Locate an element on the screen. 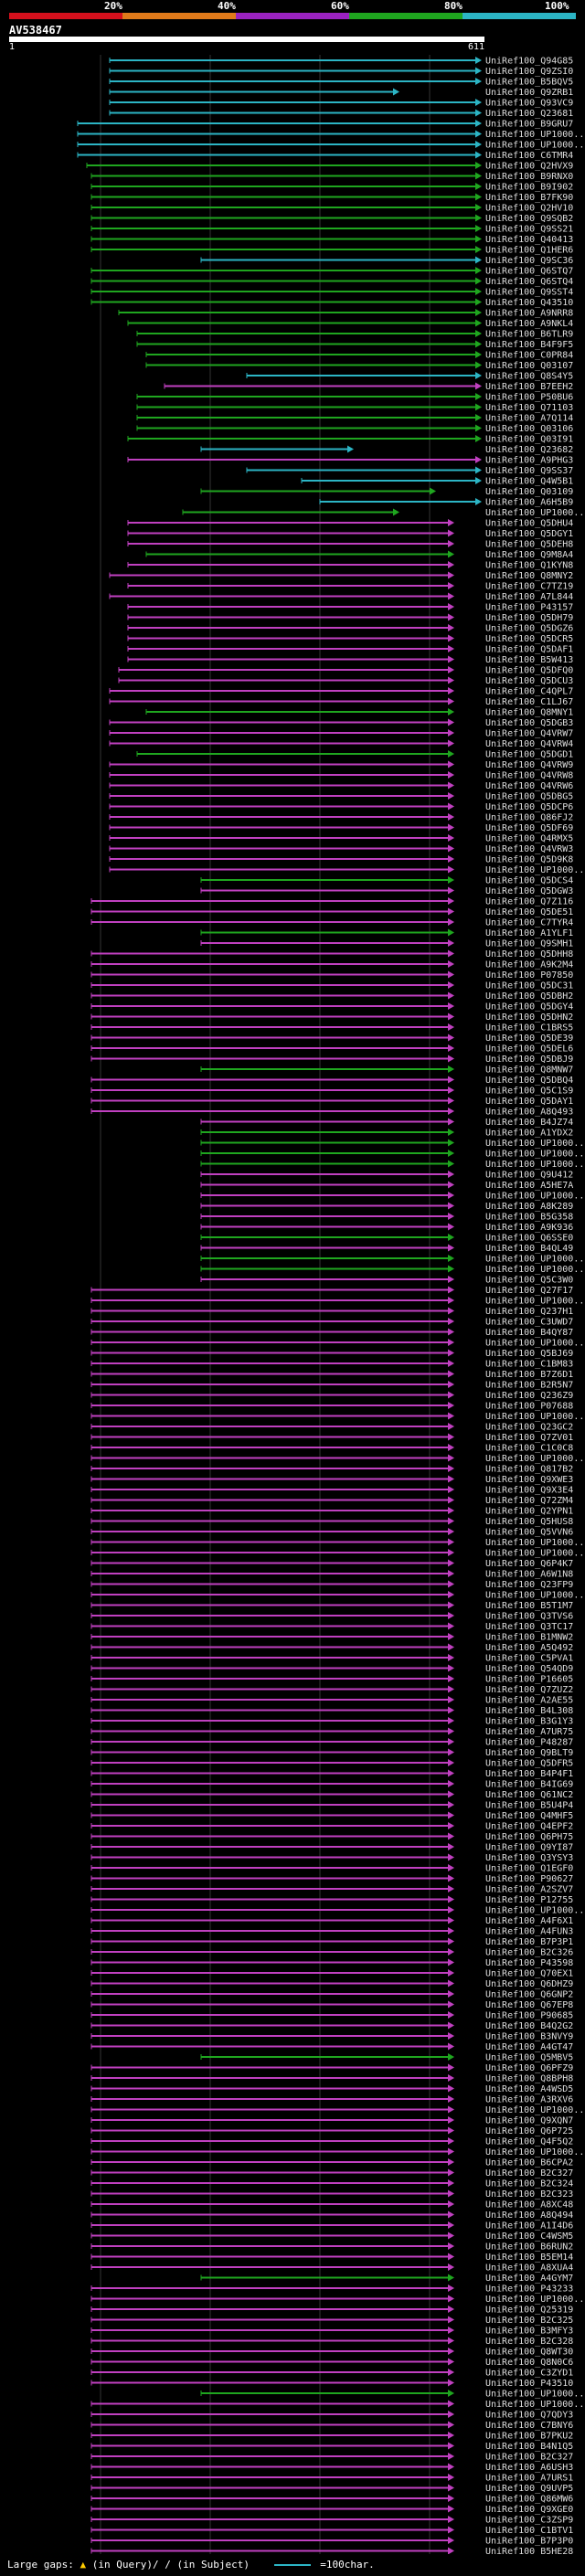  hit-row: UniRef100_A7URS1 is located at coordinates (331, 2479).